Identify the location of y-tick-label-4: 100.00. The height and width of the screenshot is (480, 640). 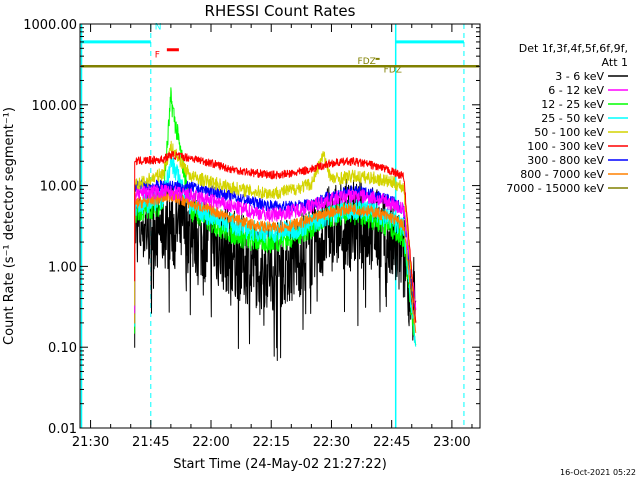
(55, 106).